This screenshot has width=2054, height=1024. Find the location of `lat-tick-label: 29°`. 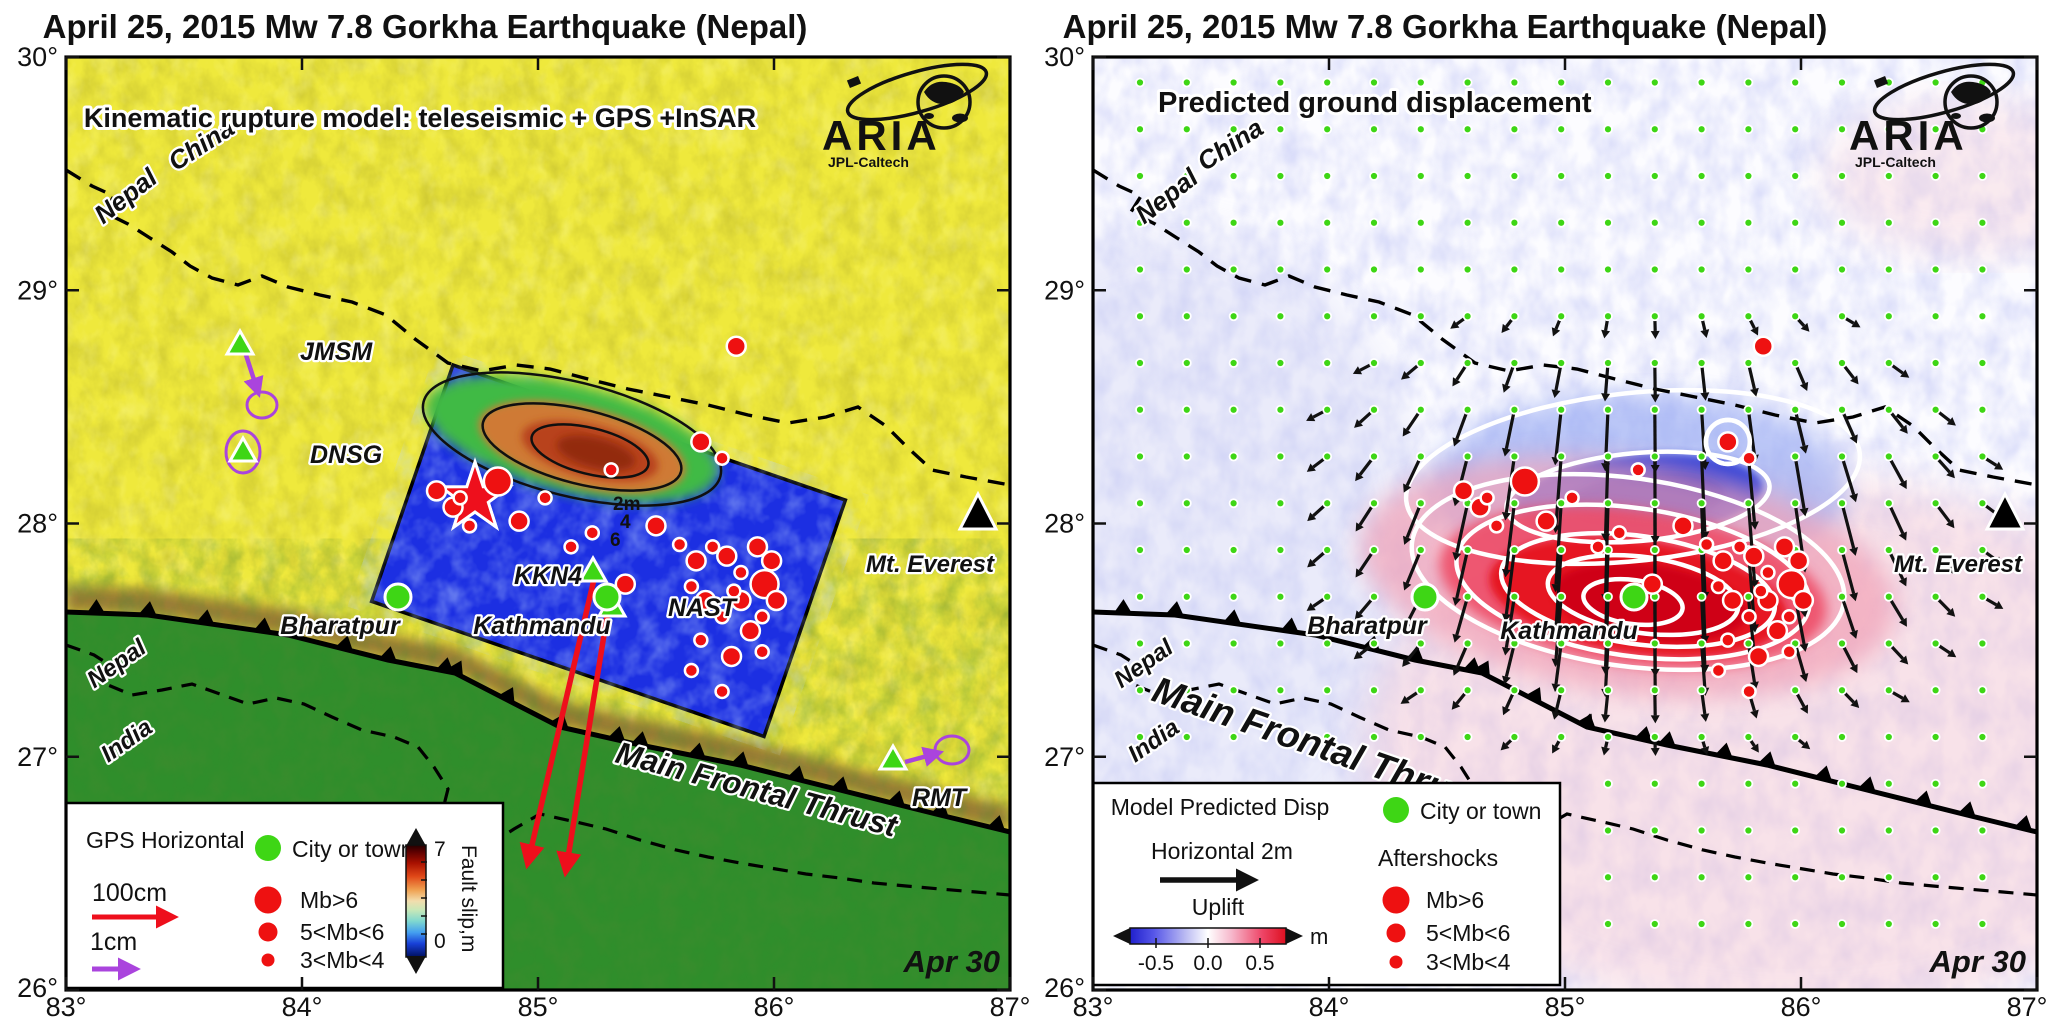

lat-tick-label: 29° is located at coordinates (37, 290).